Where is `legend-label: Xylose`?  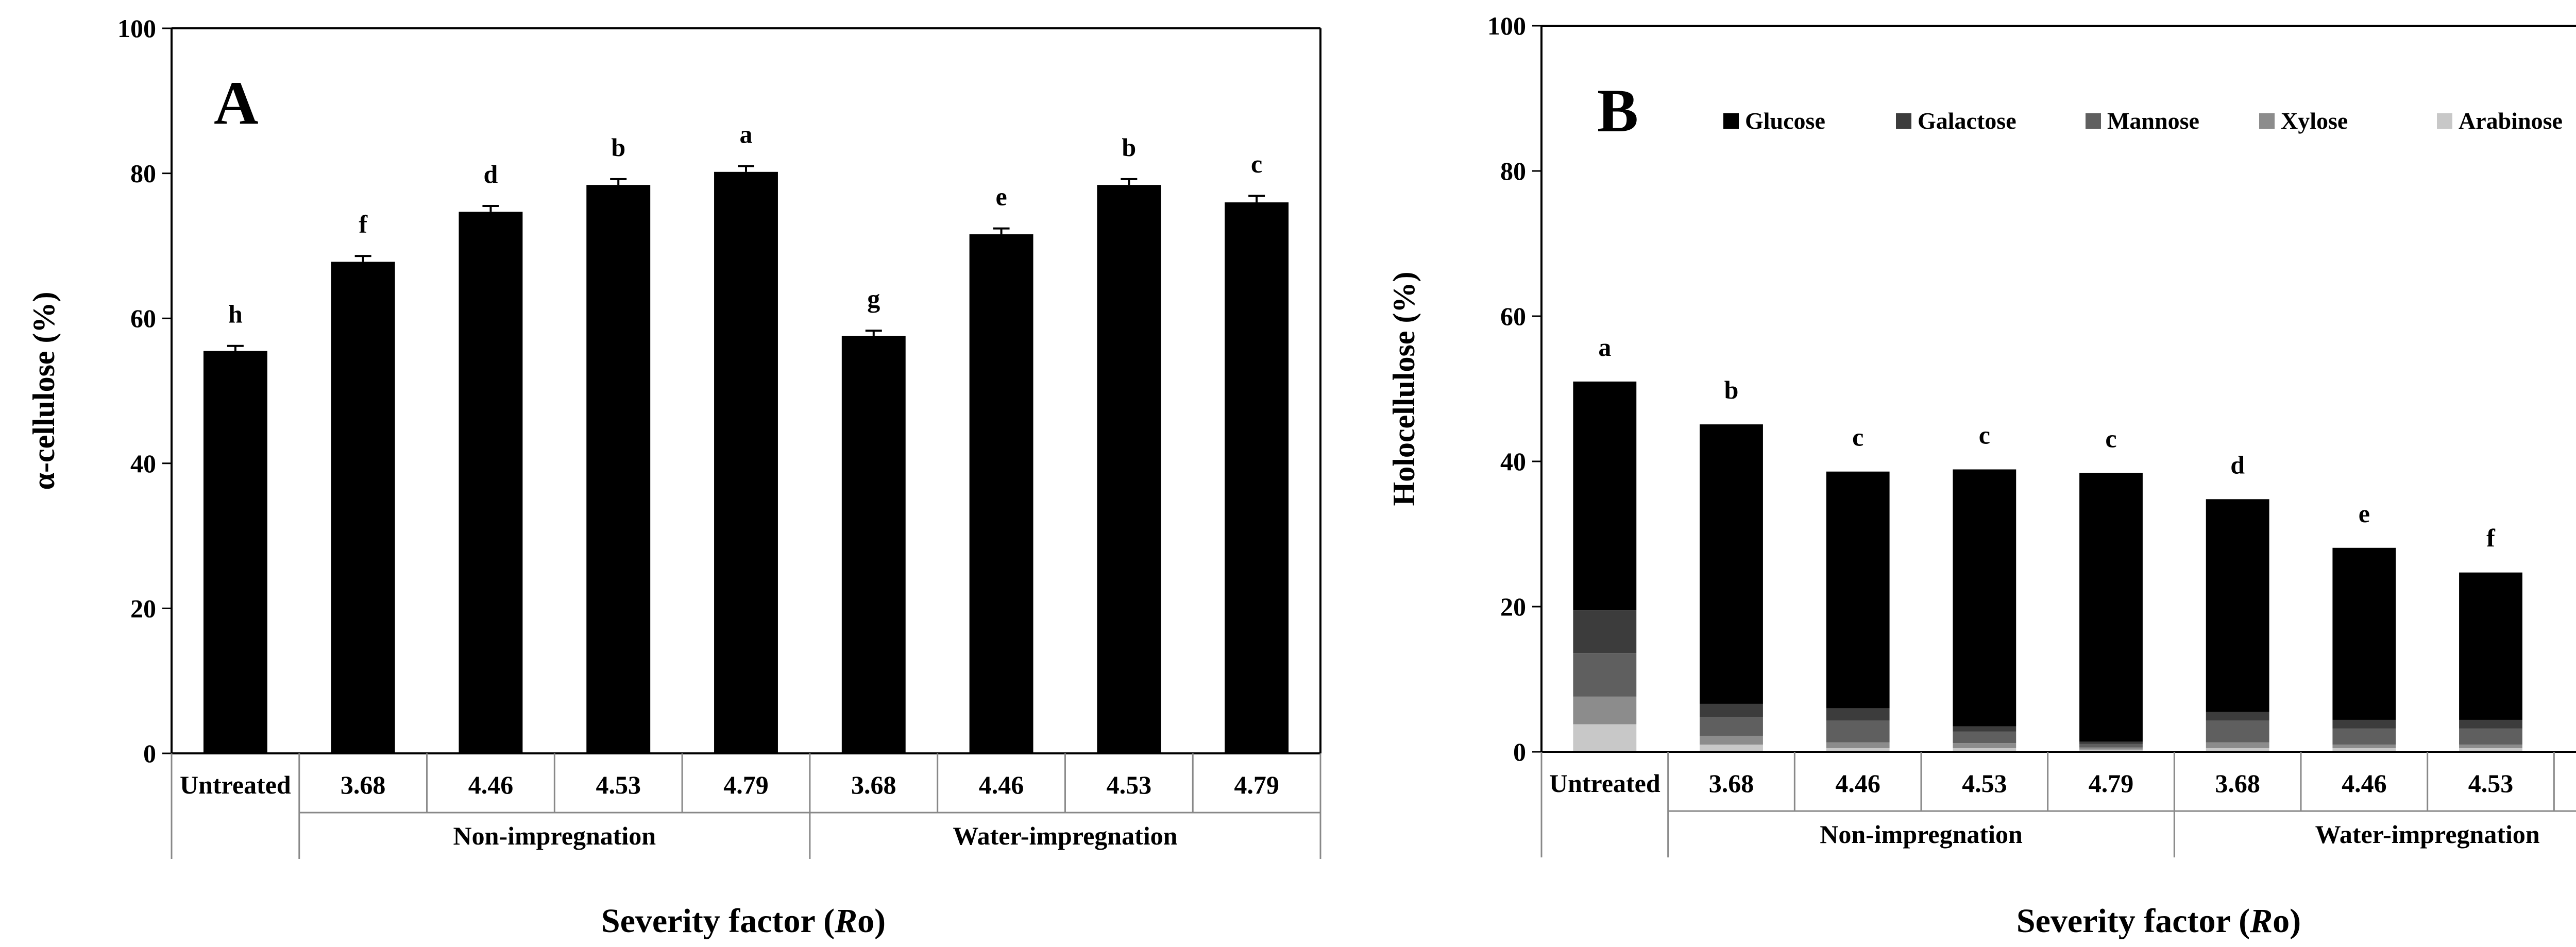
legend-label: Xylose is located at coordinates (2314, 121).